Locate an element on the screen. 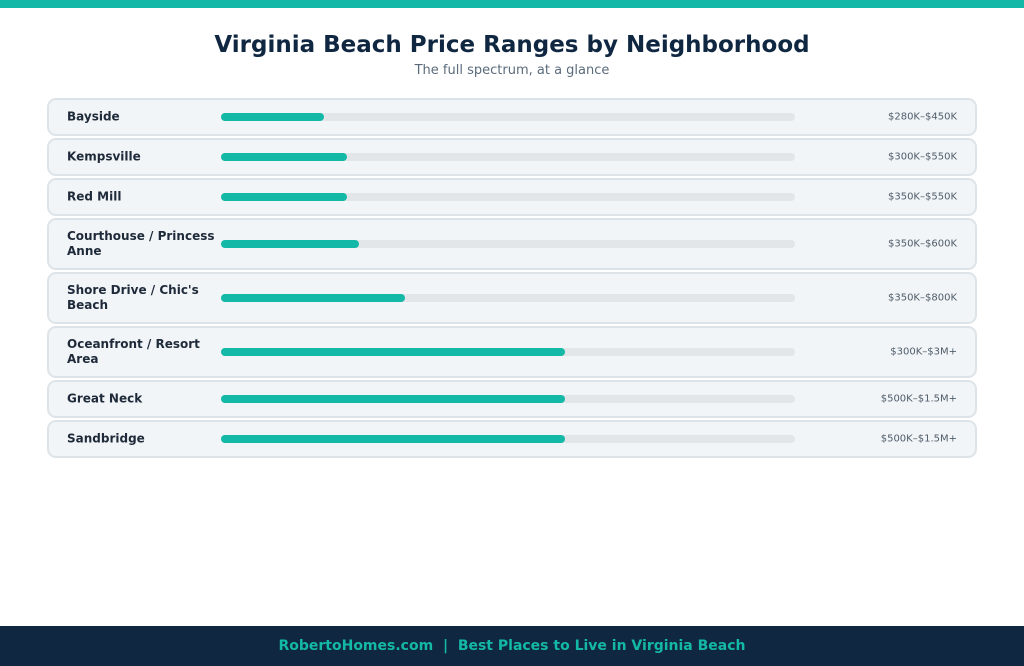 The image size is (1024, 666). neighborhood-label: Sandbridge is located at coordinates (106, 438).